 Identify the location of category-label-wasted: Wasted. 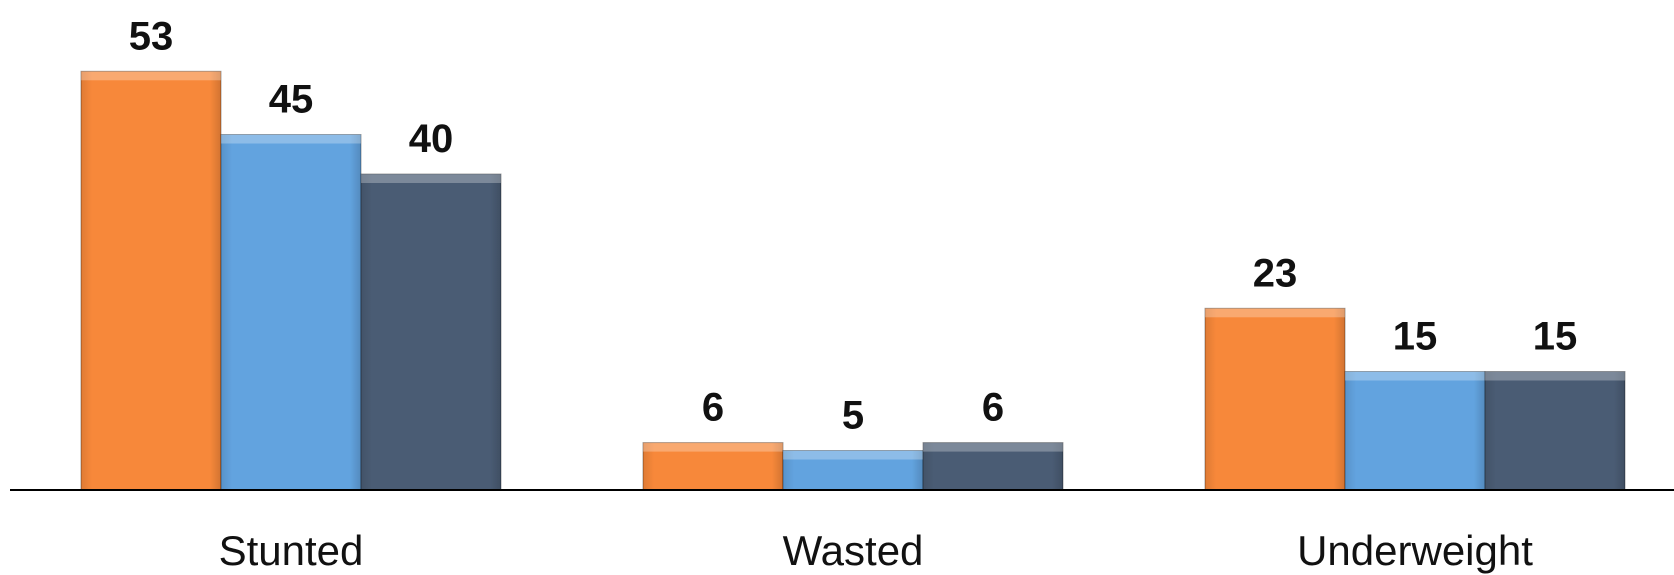
(853, 550).